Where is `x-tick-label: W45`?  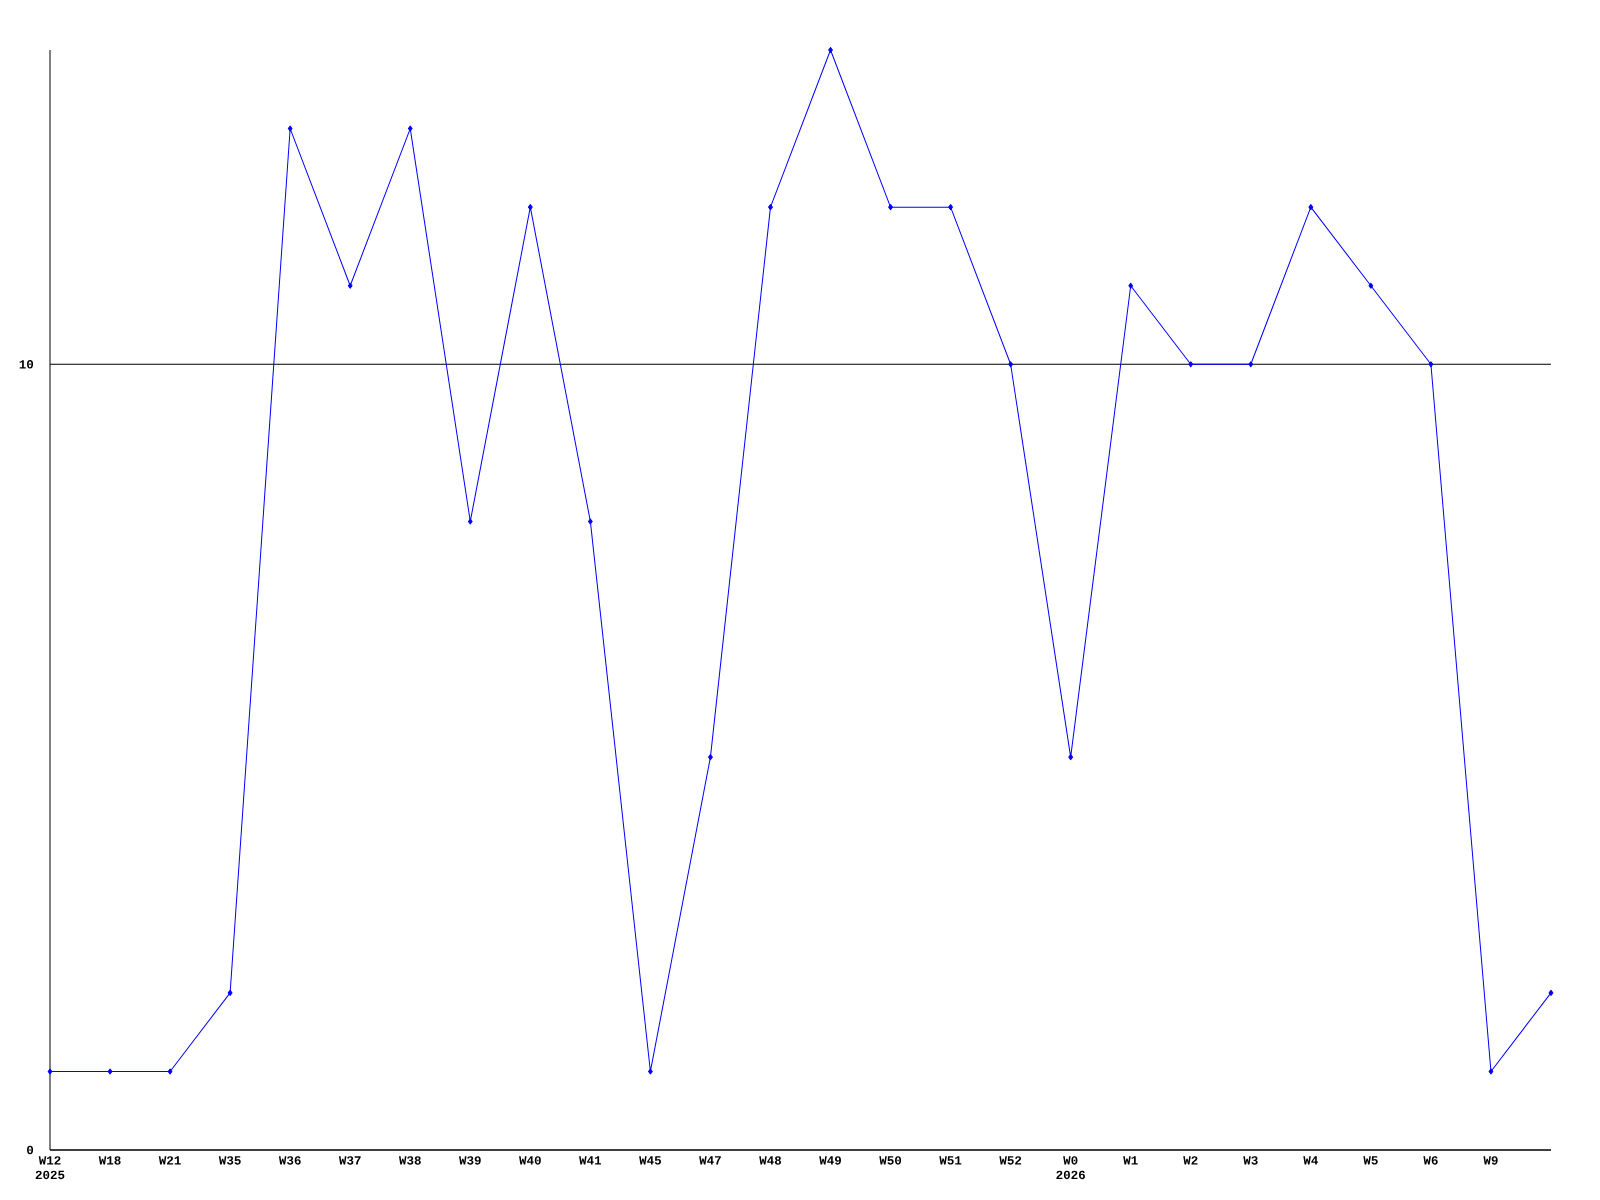 x-tick-label: W45 is located at coordinates (650, 1160).